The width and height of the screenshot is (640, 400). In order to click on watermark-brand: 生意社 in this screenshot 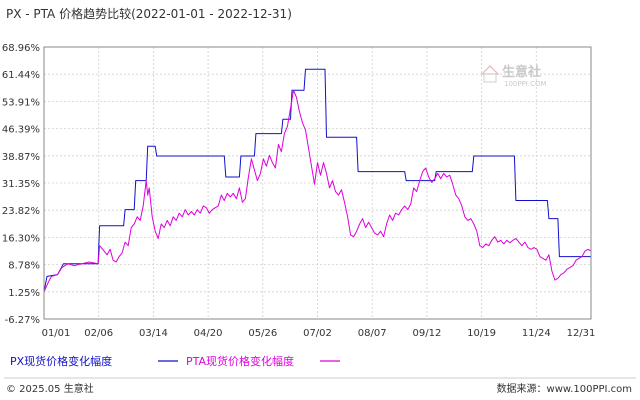, I will do `click(521, 72)`.